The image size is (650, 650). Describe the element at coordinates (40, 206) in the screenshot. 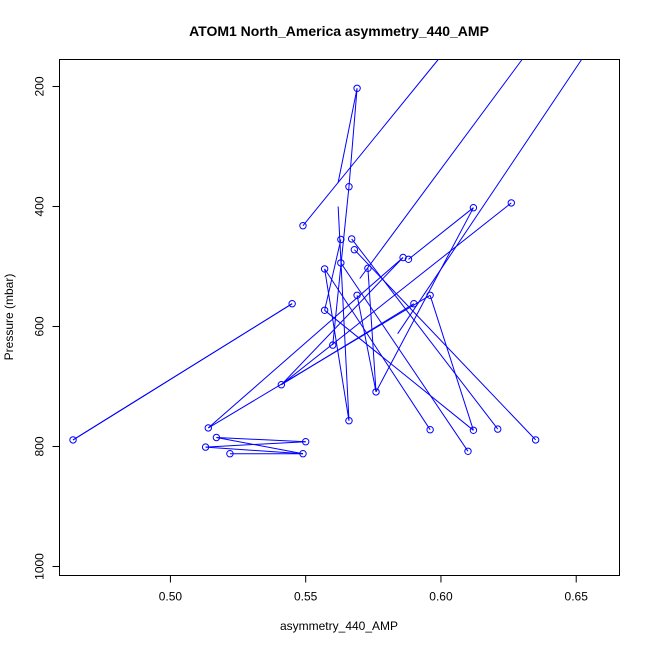

I see `y-tick-label: 400` at that location.